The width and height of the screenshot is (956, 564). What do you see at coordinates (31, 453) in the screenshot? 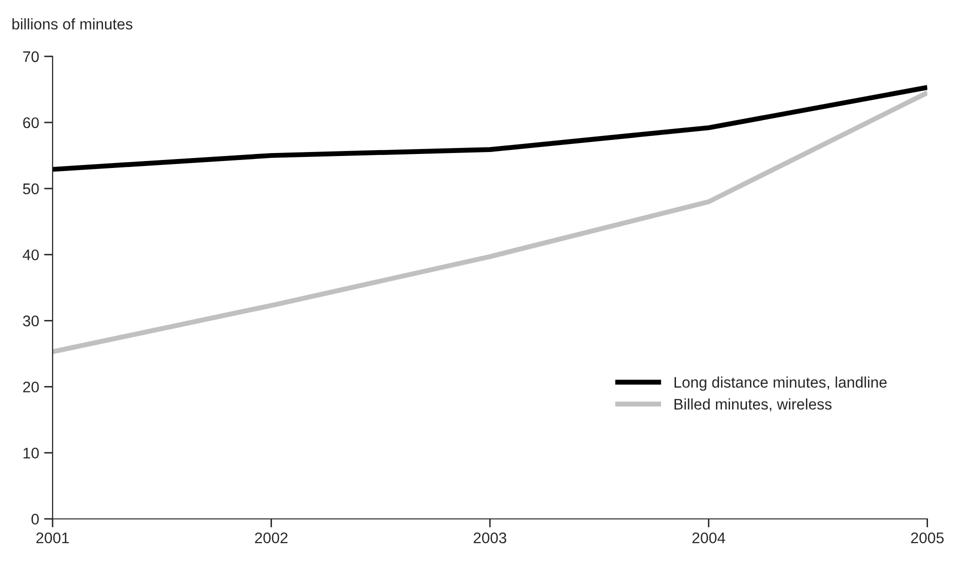
I see `y-tick-label: 10` at bounding box center [31, 453].